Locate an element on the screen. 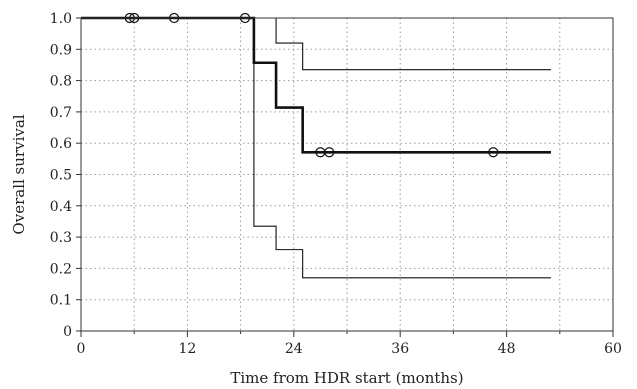 This screenshot has height=389, width=637. y-tick-label: 0.4 is located at coordinates (61, 207).